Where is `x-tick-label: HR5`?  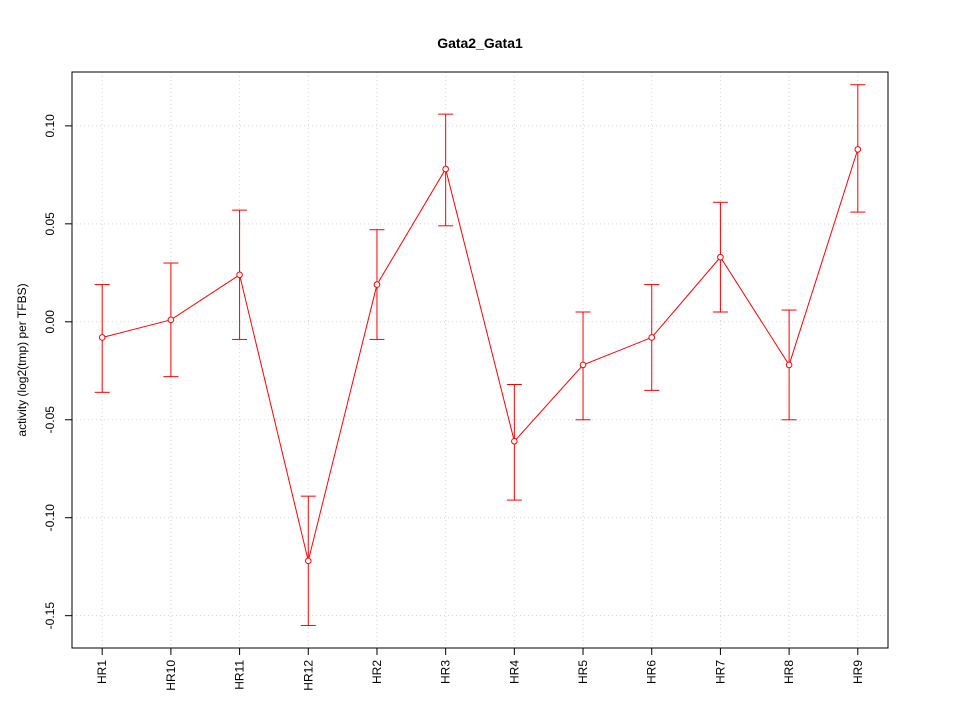 x-tick-label: HR5 is located at coordinates (583, 672).